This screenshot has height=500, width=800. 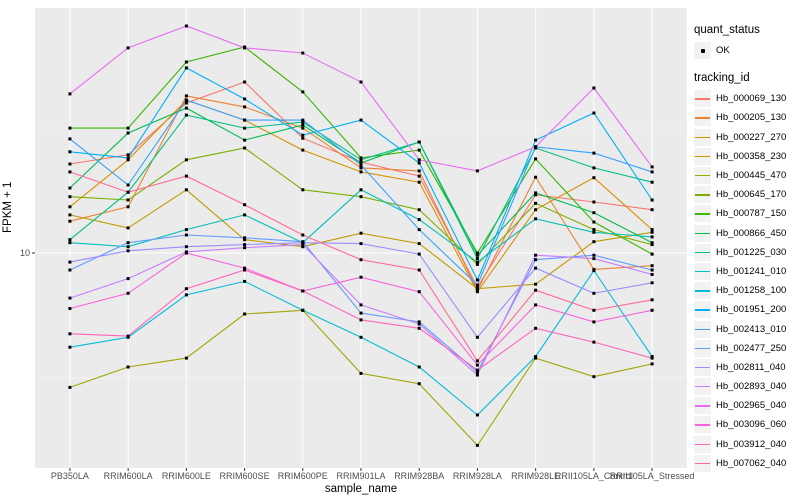 What do you see at coordinates (128, 476) in the screenshot?
I see `x-tick-label: RRIM600LA` at bounding box center [128, 476].